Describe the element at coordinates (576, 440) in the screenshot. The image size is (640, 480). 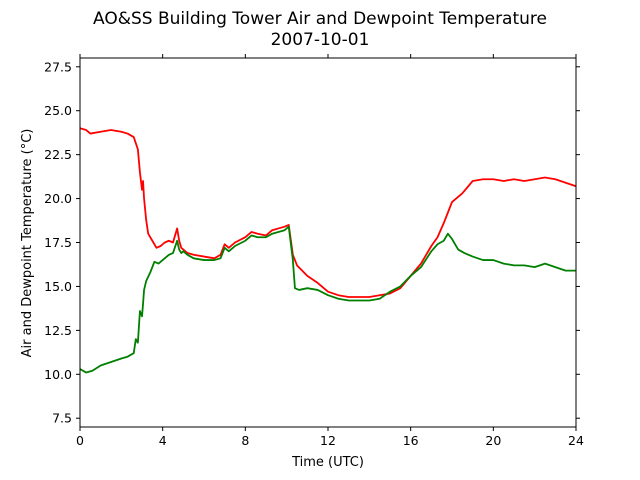
I see `x-tick-label: 24` at that location.